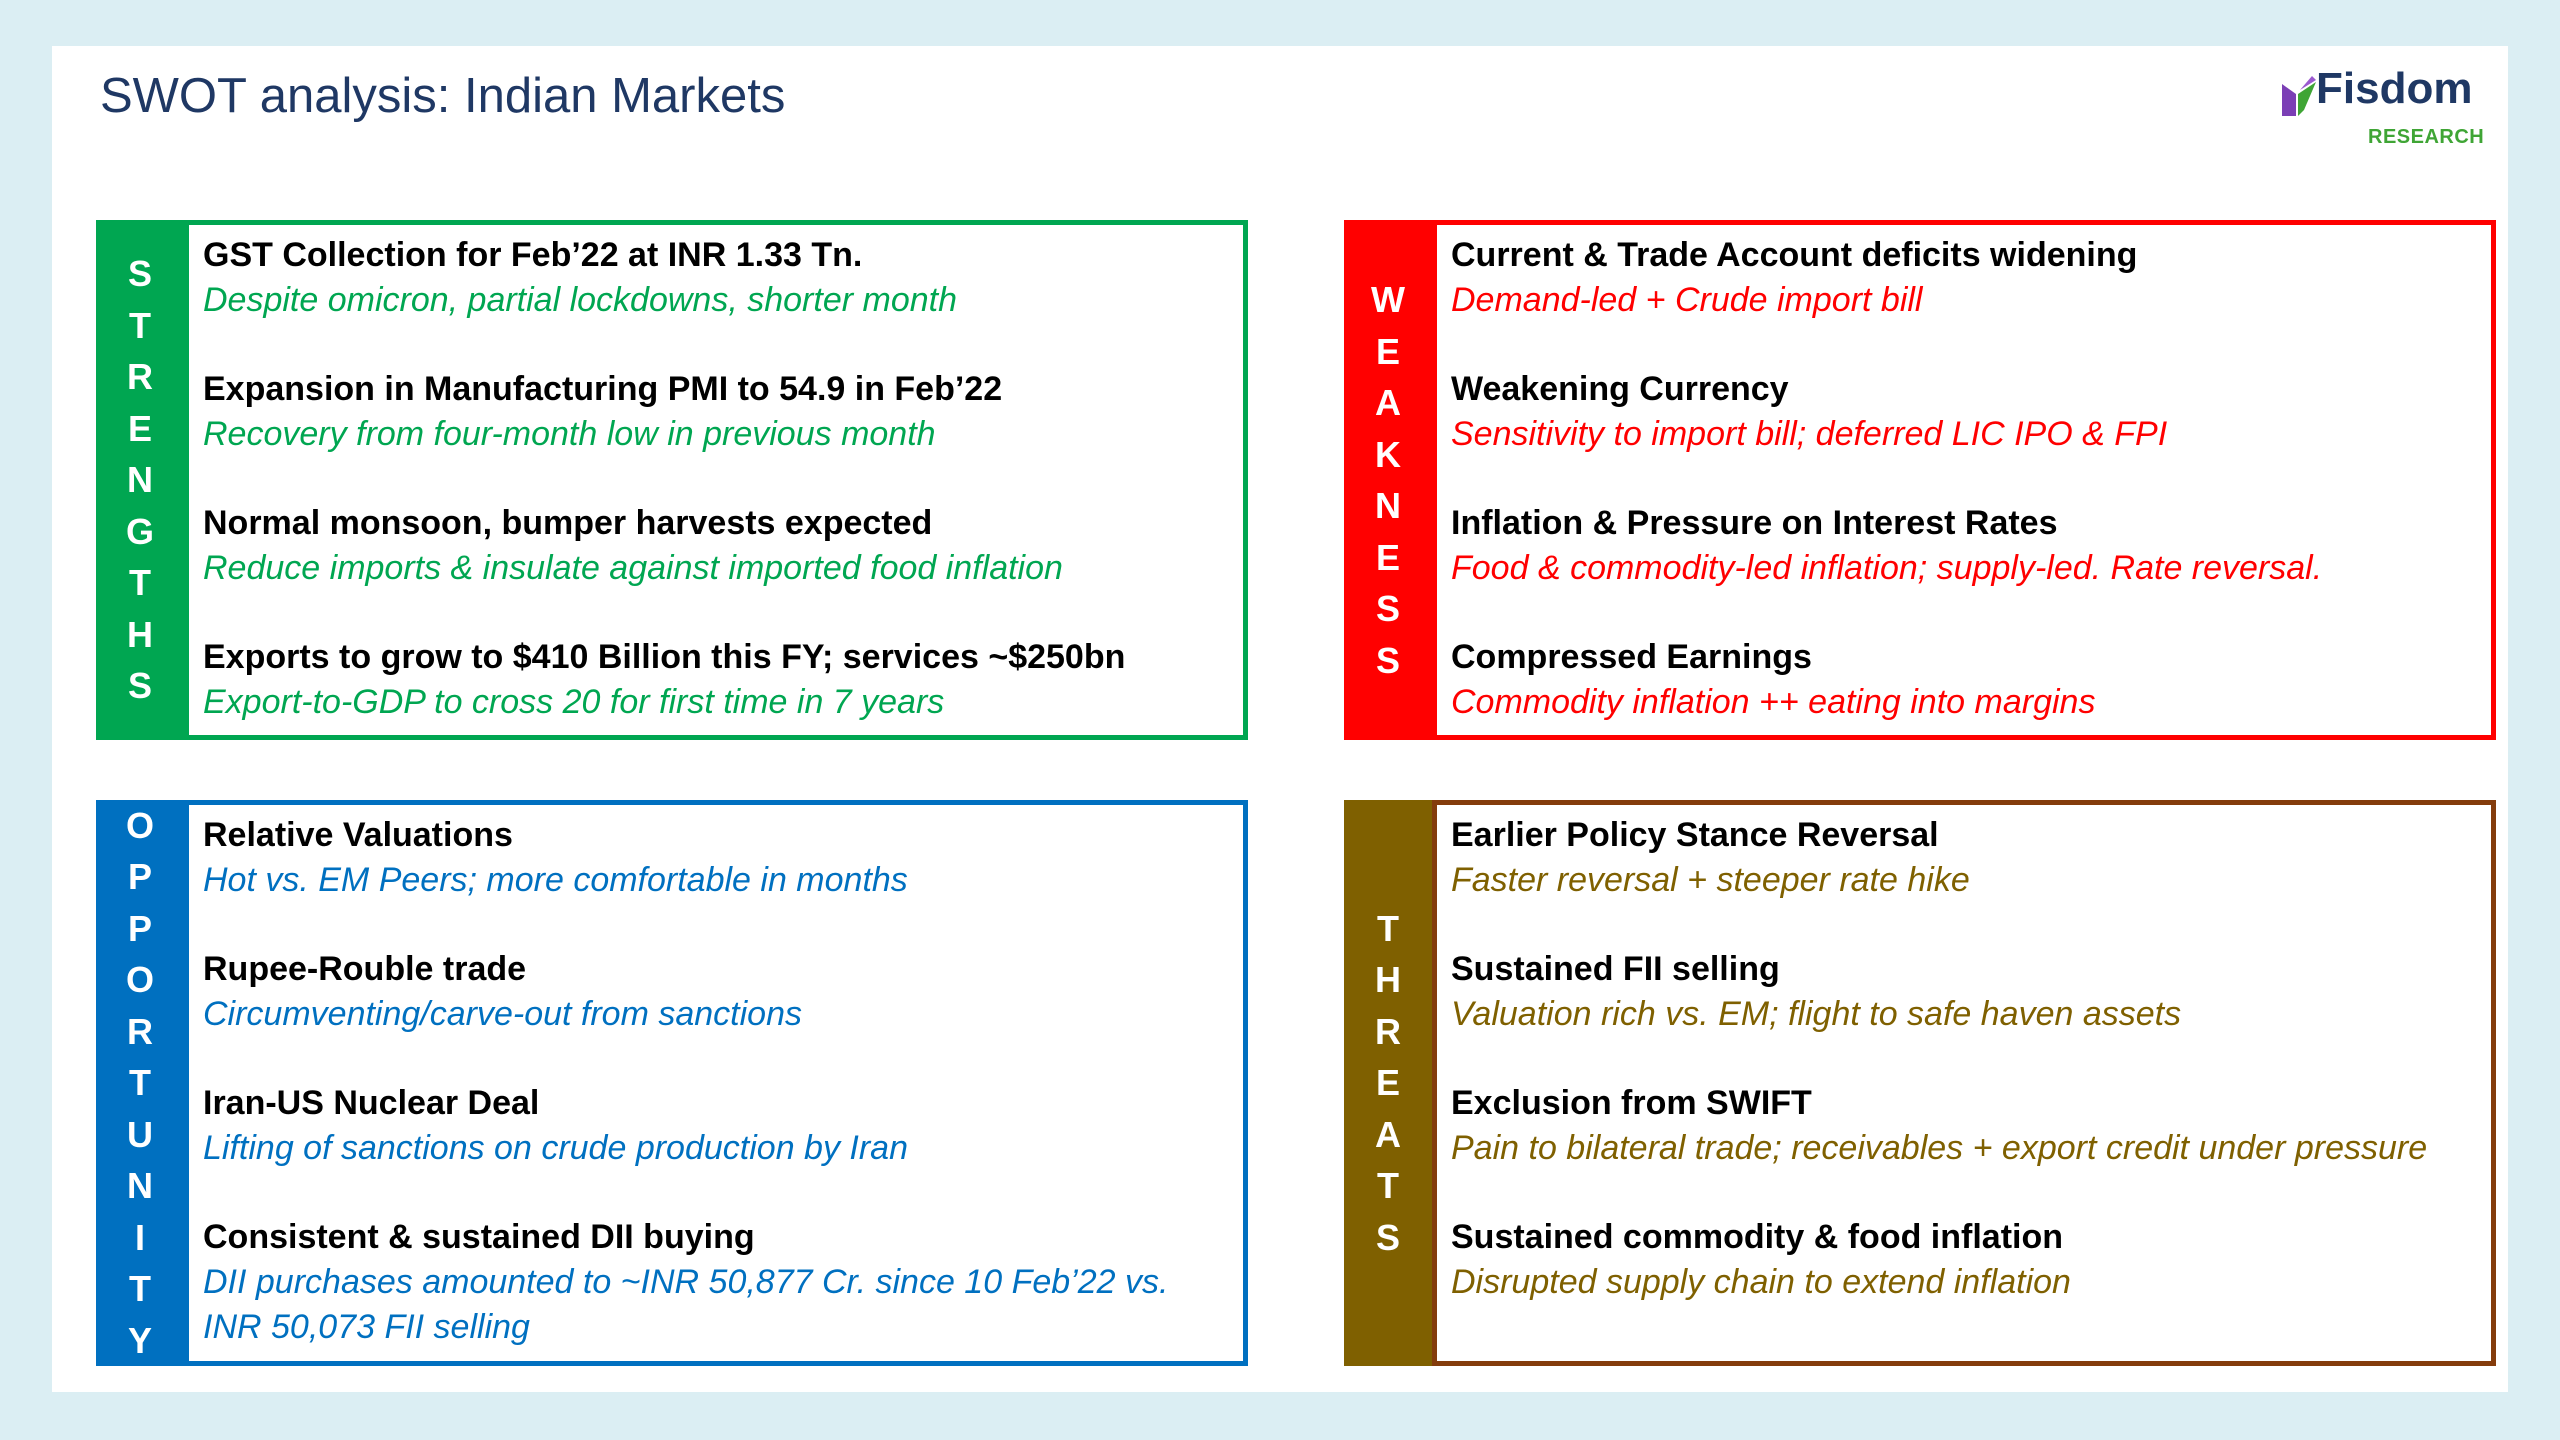  What do you see at coordinates (358, 835) in the screenshot?
I see `item-heading: Relative Valuations` at bounding box center [358, 835].